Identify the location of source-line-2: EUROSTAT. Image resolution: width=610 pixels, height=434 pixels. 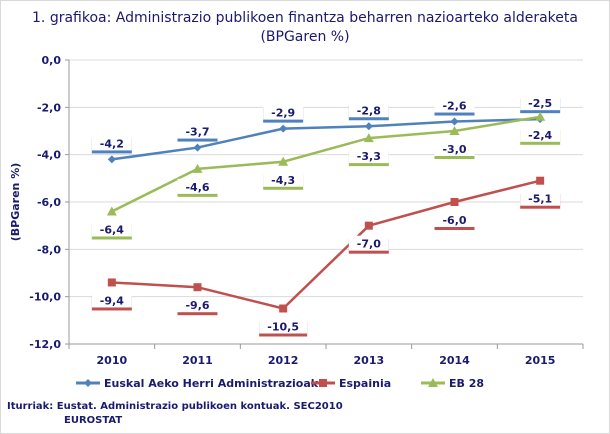
(93, 420).